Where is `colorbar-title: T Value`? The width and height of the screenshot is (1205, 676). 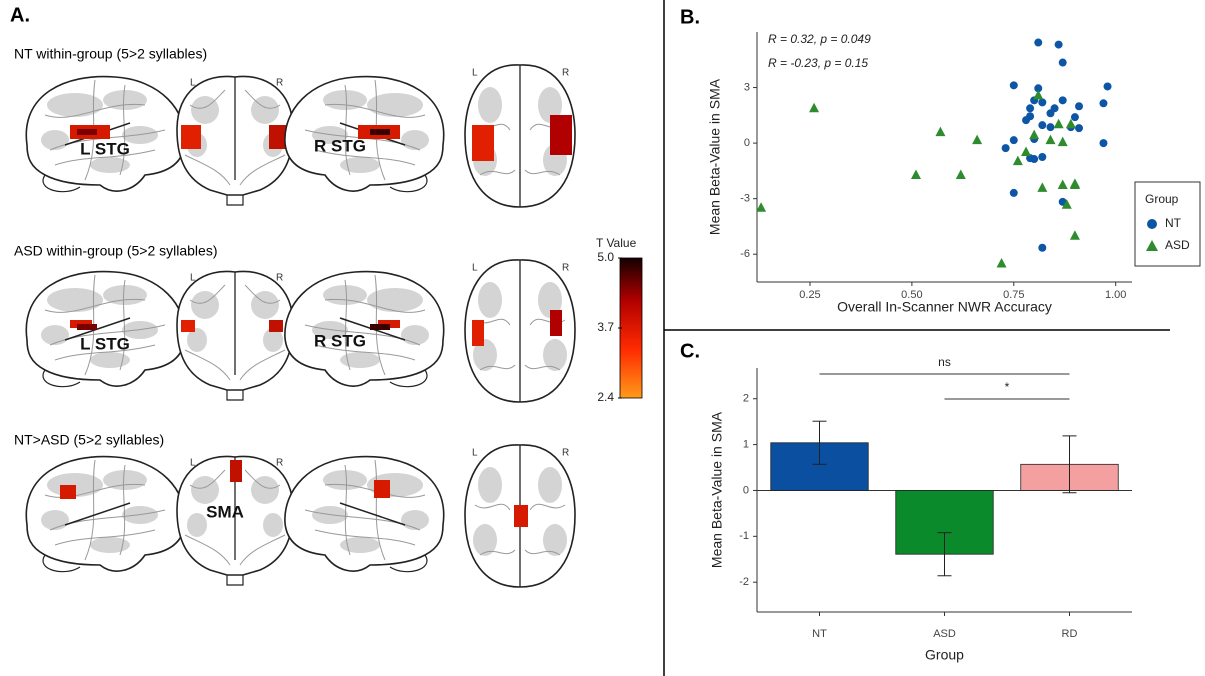 colorbar-title: T Value is located at coordinates (616, 243).